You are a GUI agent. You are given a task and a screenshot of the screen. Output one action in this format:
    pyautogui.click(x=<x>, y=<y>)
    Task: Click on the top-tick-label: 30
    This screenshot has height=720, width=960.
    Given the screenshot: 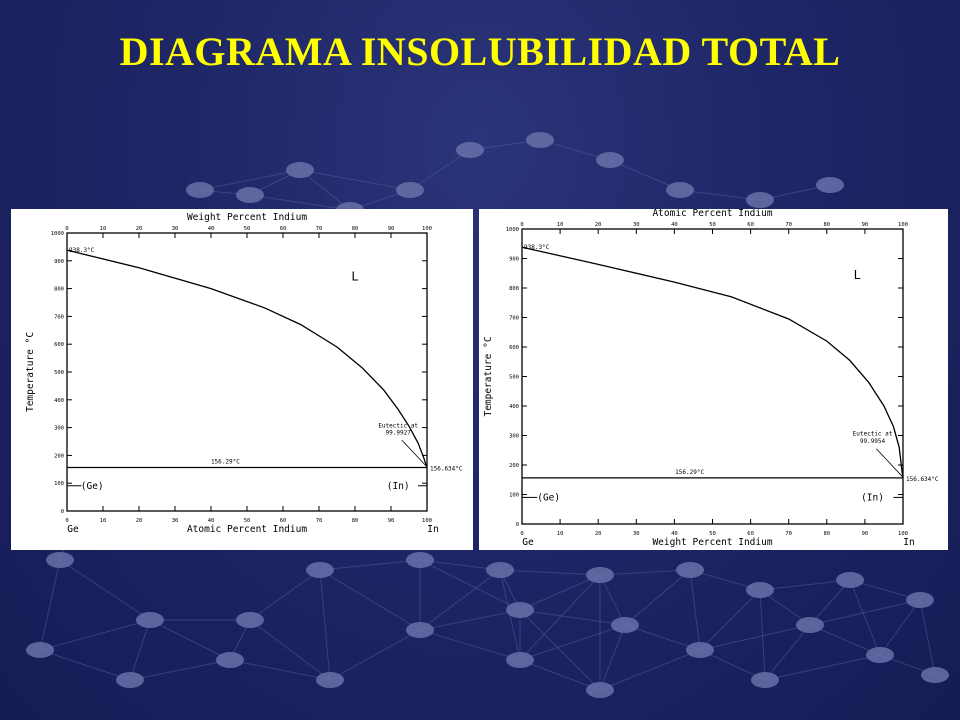 What is the action you would take?
    pyautogui.click(x=175, y=229)
    